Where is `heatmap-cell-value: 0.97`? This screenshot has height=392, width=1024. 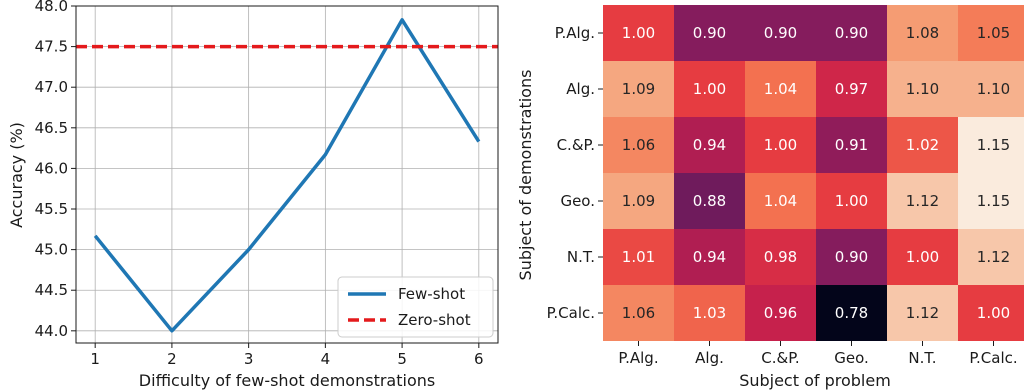
heatmap-cell-value: 0.97 is located at coordinates (851, 89).